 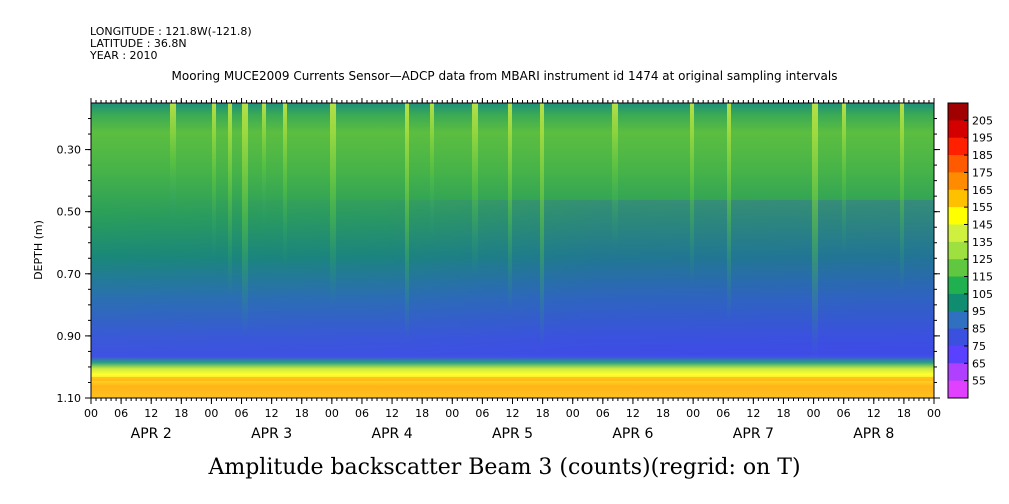 What do you see at coordinates (392, 434) in the screenshot?
I see `x-day-label: APR 4` at bounding box center [392, 434].